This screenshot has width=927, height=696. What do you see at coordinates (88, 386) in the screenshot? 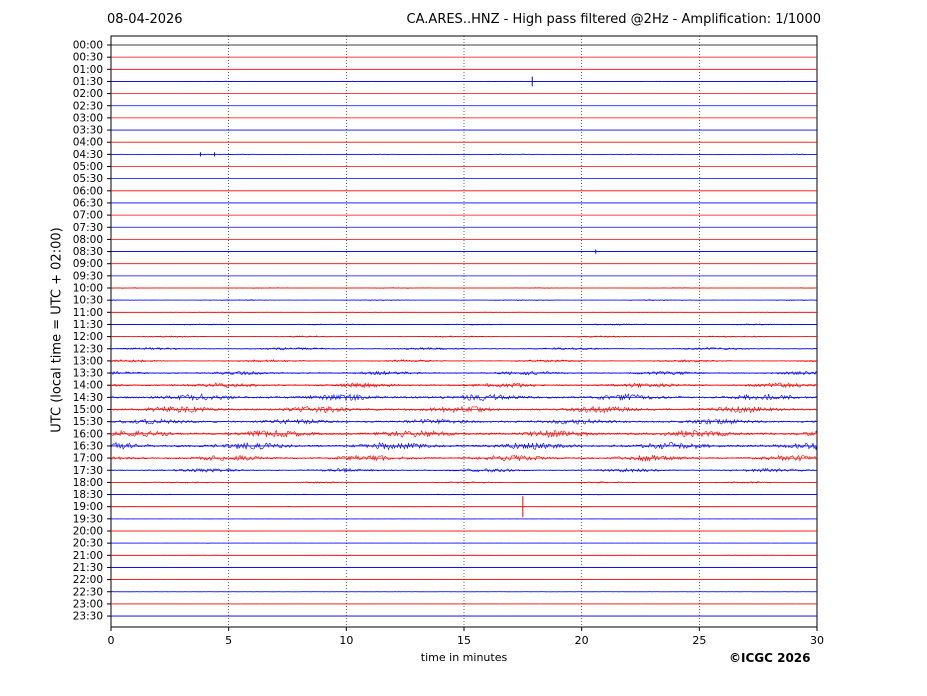
I see `y-tick-label: 14:00` at bounding box center [88, 386].